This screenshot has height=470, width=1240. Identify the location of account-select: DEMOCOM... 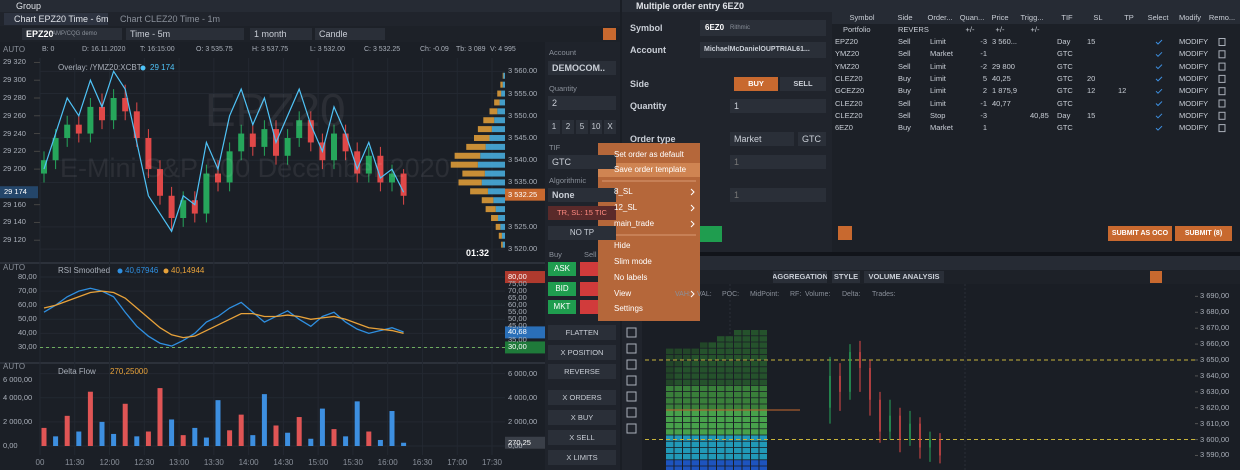
(582, 68).